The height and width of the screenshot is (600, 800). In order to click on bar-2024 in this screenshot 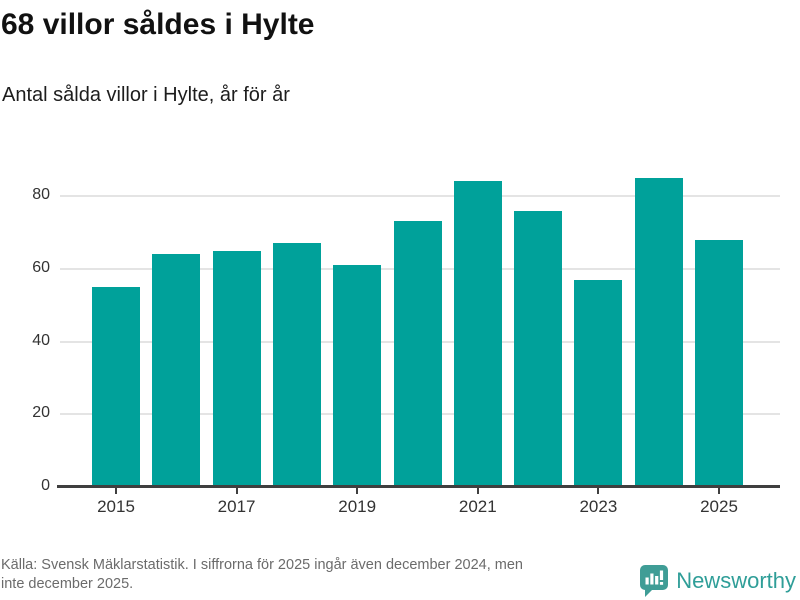, I will do `click(658, 332)`.